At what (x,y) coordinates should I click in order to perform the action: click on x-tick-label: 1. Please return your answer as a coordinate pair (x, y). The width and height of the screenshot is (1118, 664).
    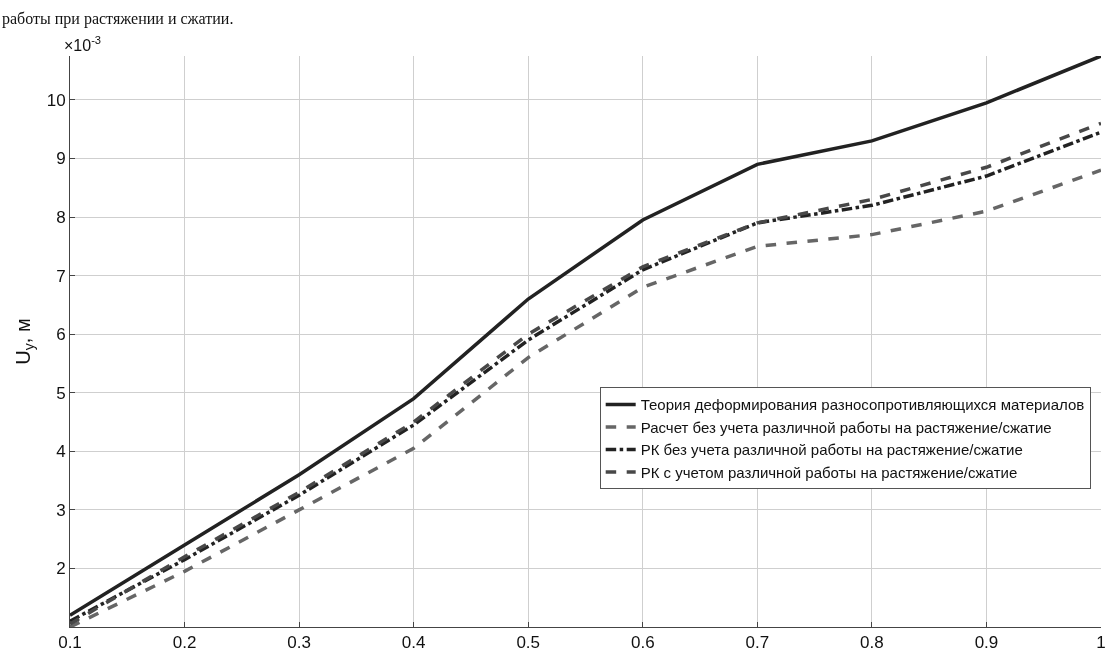
    Looking at the image, I should click on (1101, 643).